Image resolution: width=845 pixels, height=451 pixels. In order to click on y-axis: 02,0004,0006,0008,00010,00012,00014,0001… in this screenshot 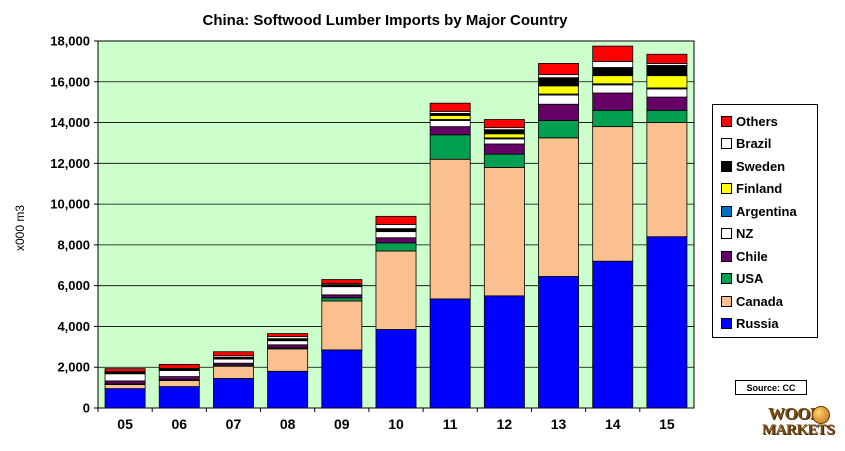, I will do `click(74, 225)`.